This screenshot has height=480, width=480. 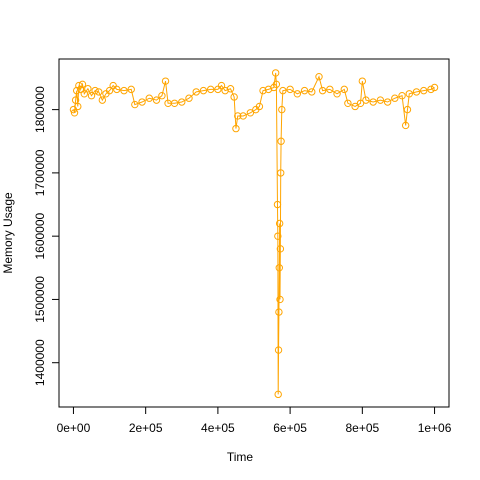 What do you see at coordinates (74, 428) in the screenshot?
I see `x-tick-label: 0e+00` at bounding box center [74, 428].